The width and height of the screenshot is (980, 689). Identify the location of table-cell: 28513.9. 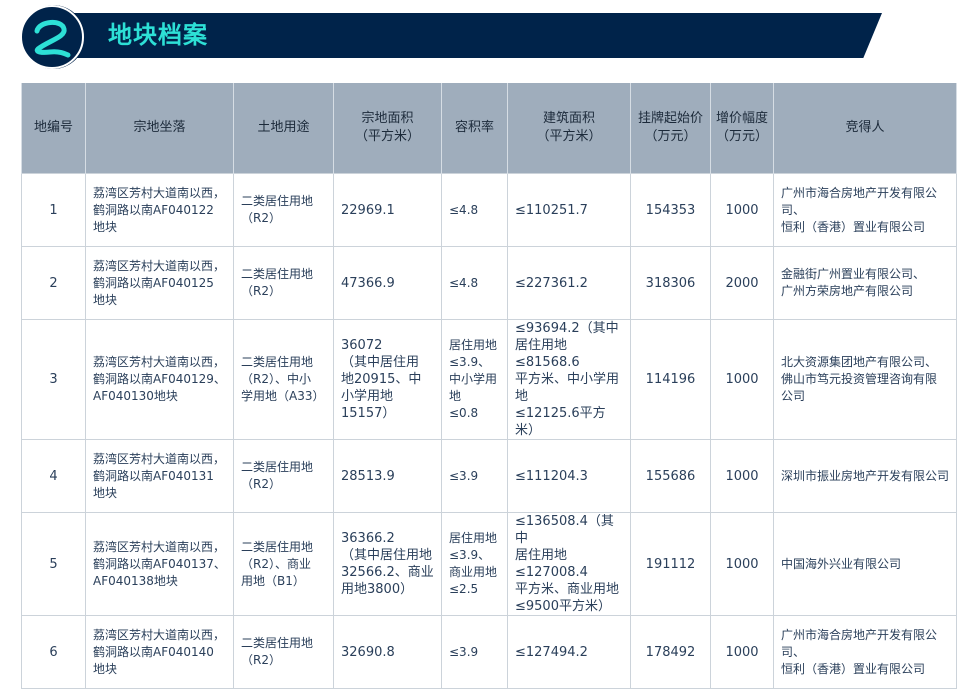
(387, 476).